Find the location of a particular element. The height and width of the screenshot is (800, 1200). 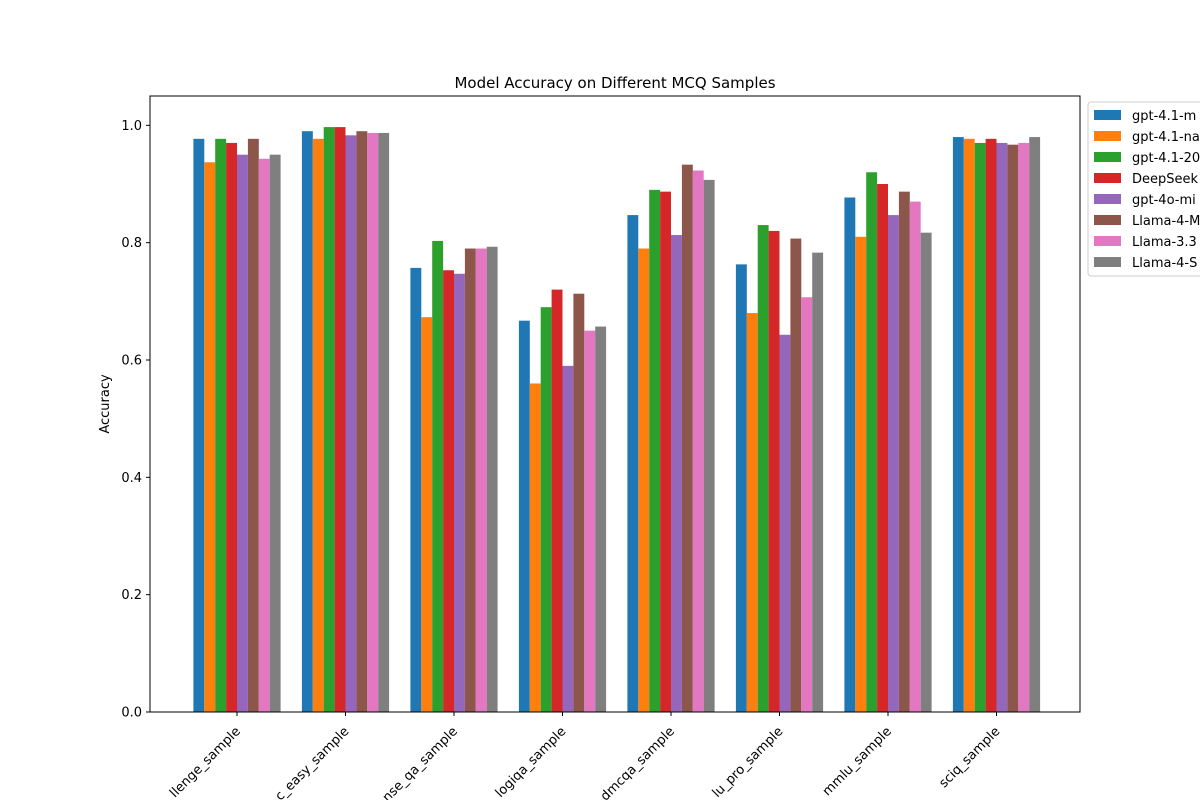

legend-label: gpt-4.1-20 is located at coordinates (1166, 158).